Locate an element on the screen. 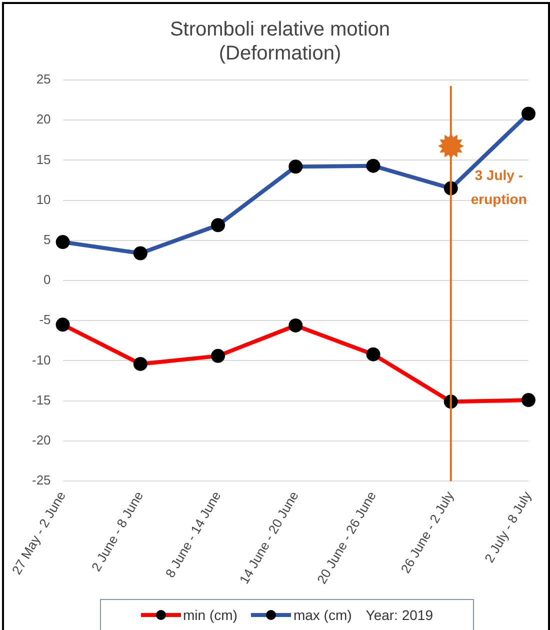 This screenshot has width=550, height=630. ref-line-label: 3 July - eruption is located at coordinates (498, 187).